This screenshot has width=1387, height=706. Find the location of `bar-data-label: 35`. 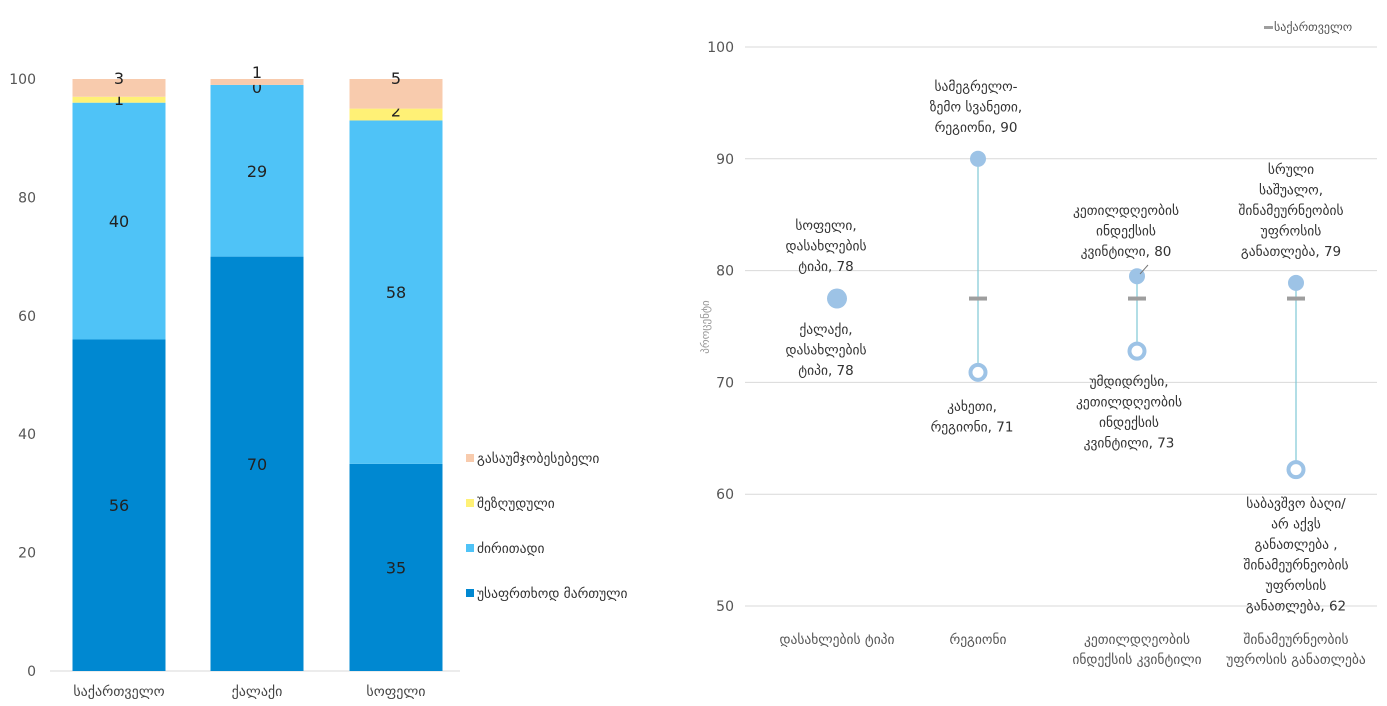

bar-data-label: 35 is located at coordinates (396, 567).